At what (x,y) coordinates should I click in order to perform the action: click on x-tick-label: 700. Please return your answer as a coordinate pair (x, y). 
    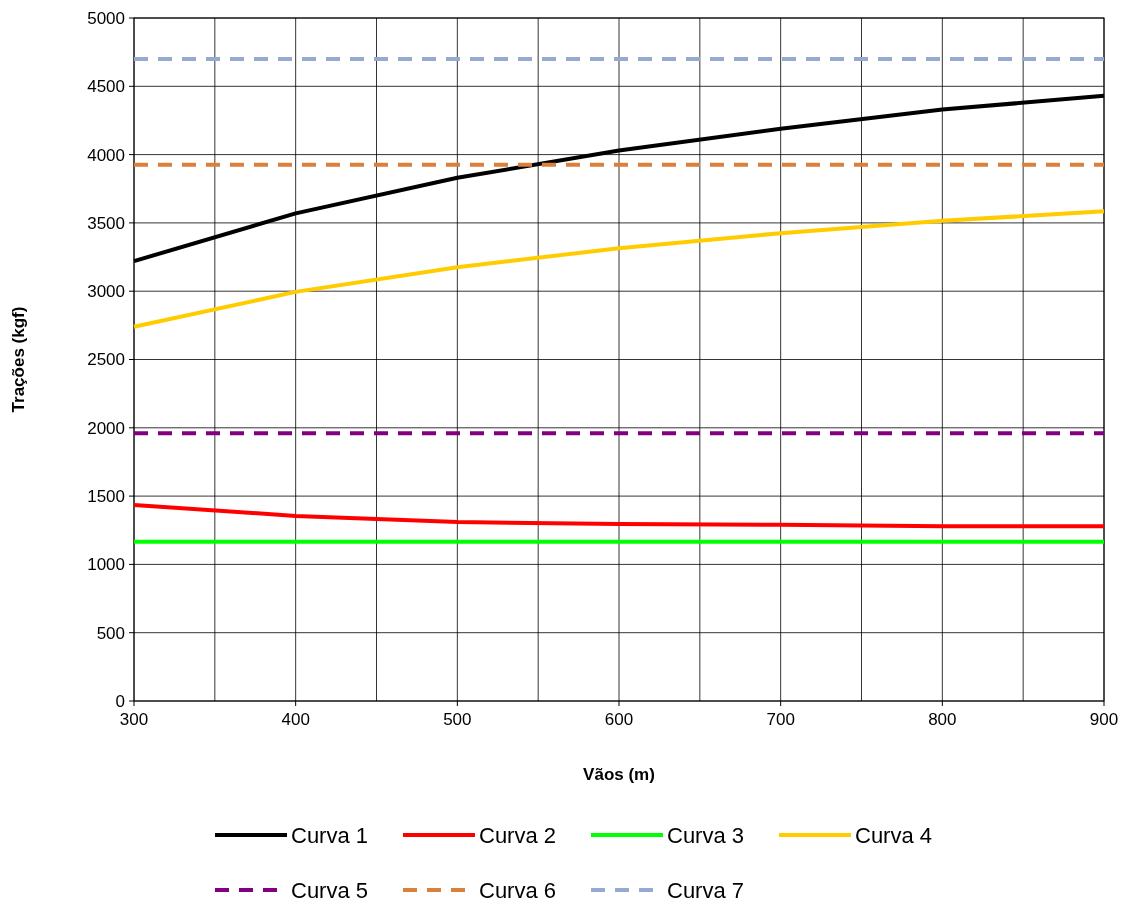
    Looking at the image, I should click on (780, 719).